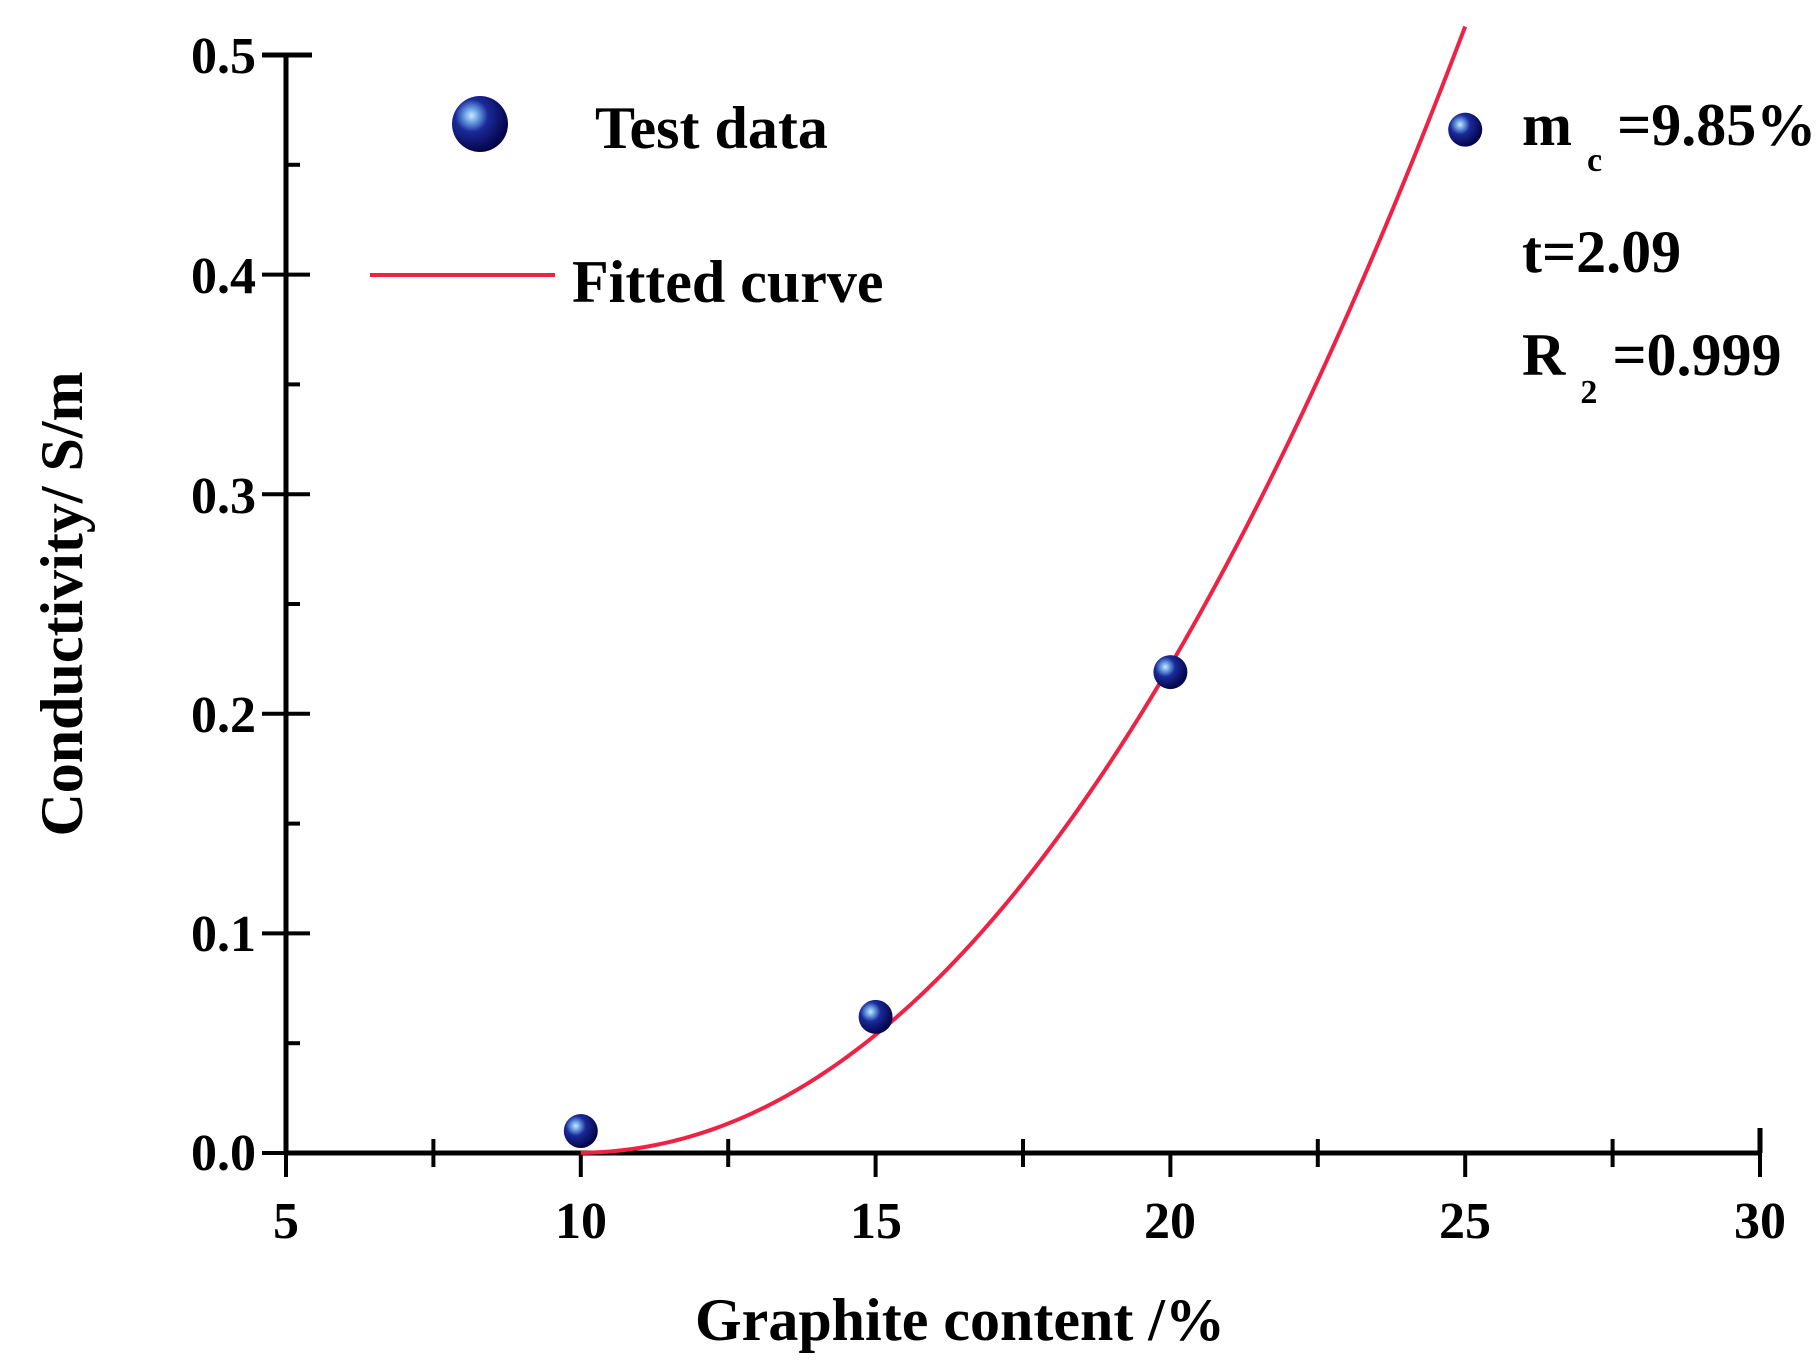 The height and width of the screenshot is (1368, 1817). I want to click on annotation-mc: m c =9.85%, so click(1669, 138).